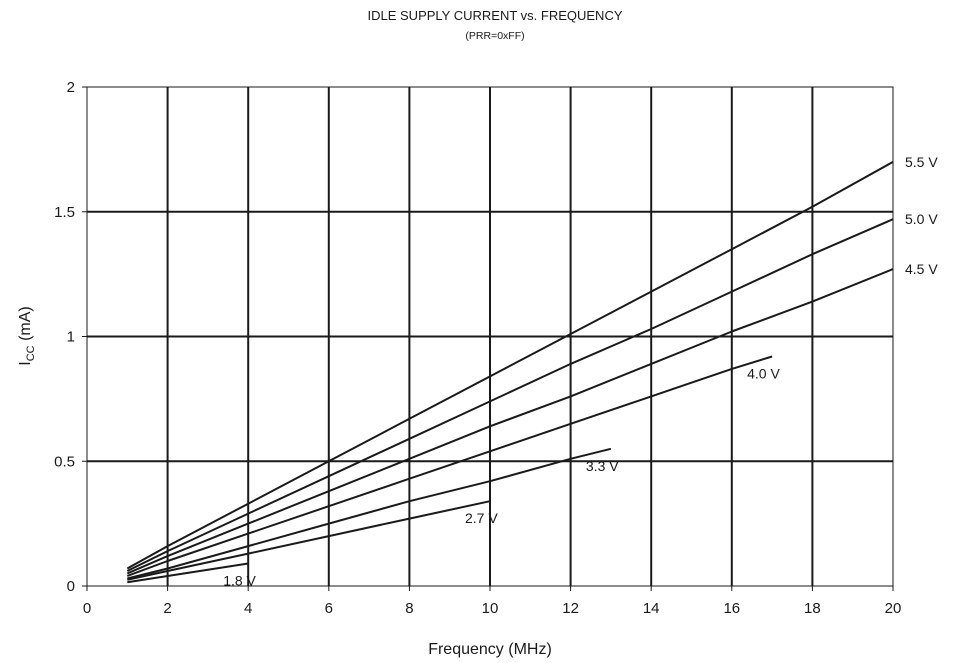  What do you see at coordinates (25, 325) in the screenshot?
I see `y-axis-title-unit: (mA)` at bounding box center [25, 325].